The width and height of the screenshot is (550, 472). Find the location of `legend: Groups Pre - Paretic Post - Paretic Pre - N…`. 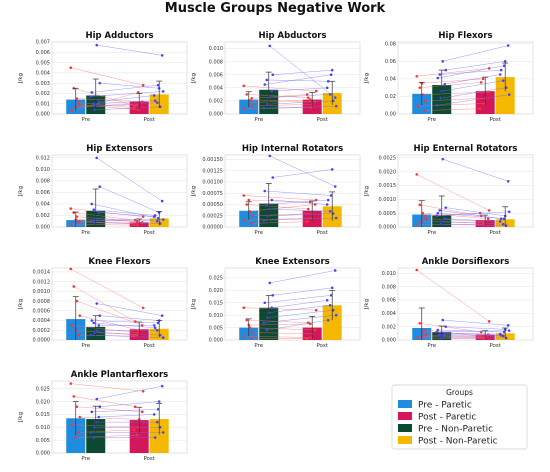

legend: Groups Pre - Paretic Post - Paretic Pre - N… is located at coordinates (459, 417).